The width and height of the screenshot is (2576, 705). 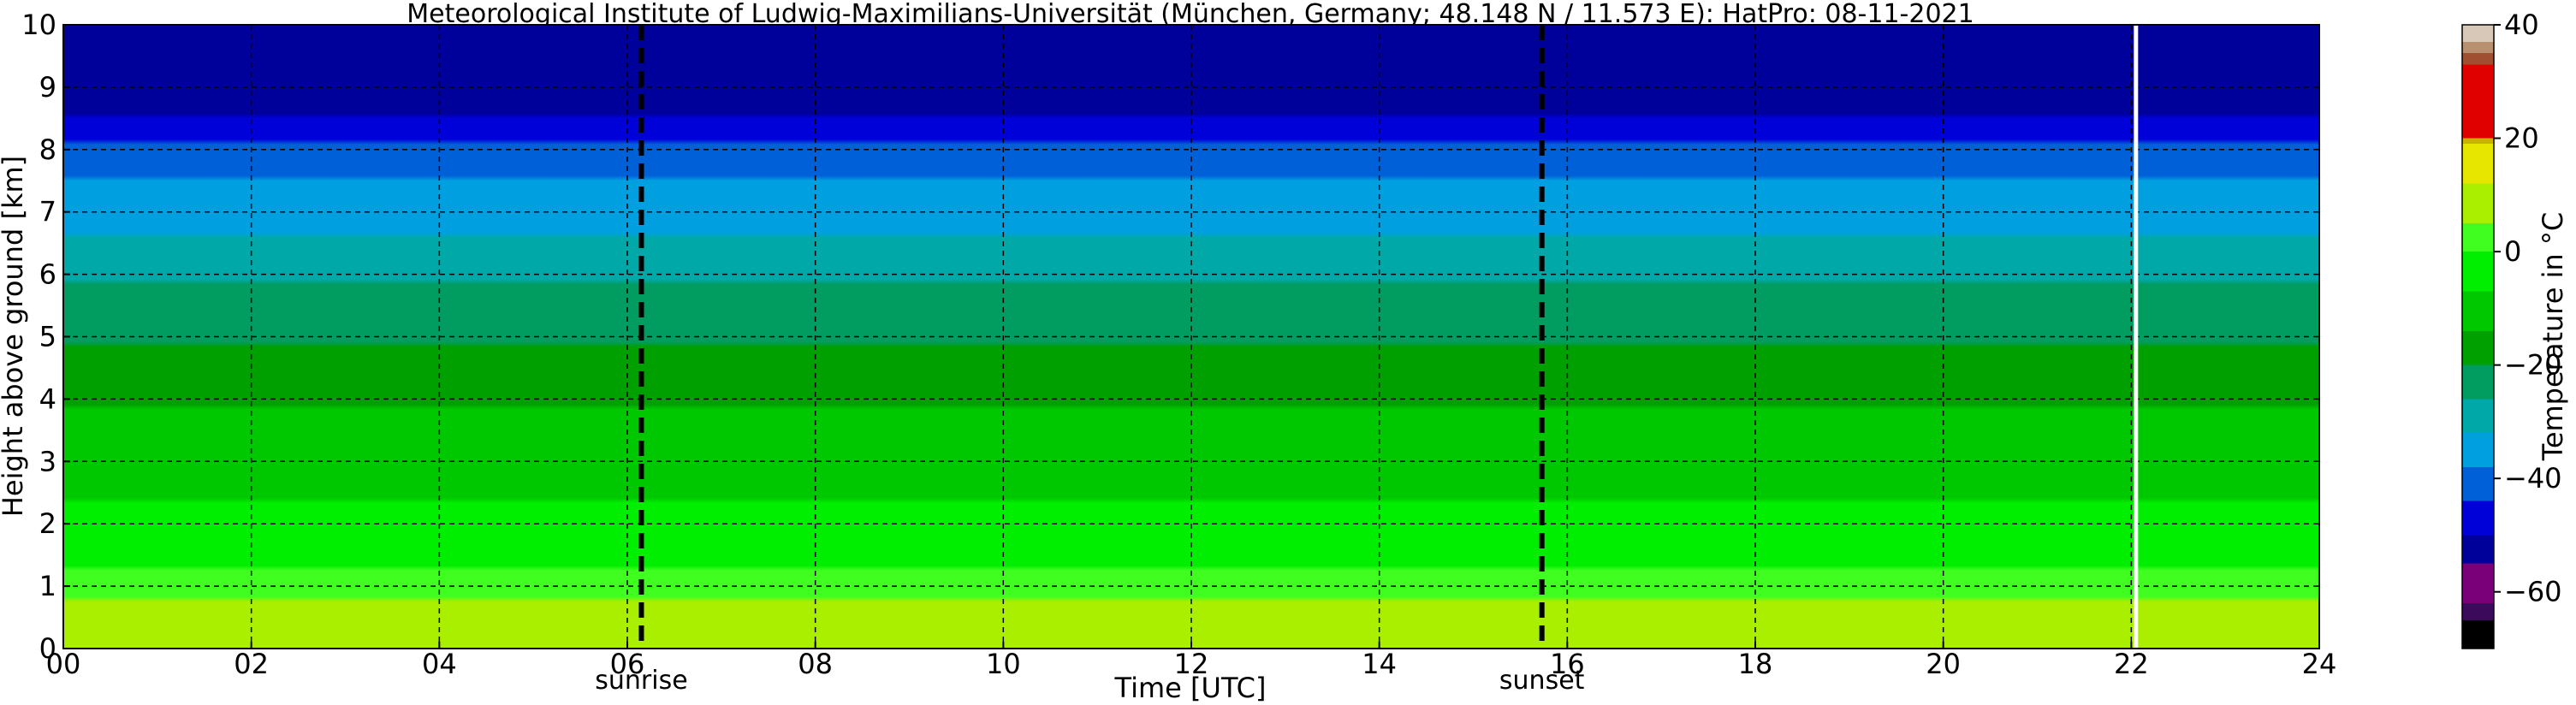 I want to click on y-tick-label: 0, so click(x=47, y=648).